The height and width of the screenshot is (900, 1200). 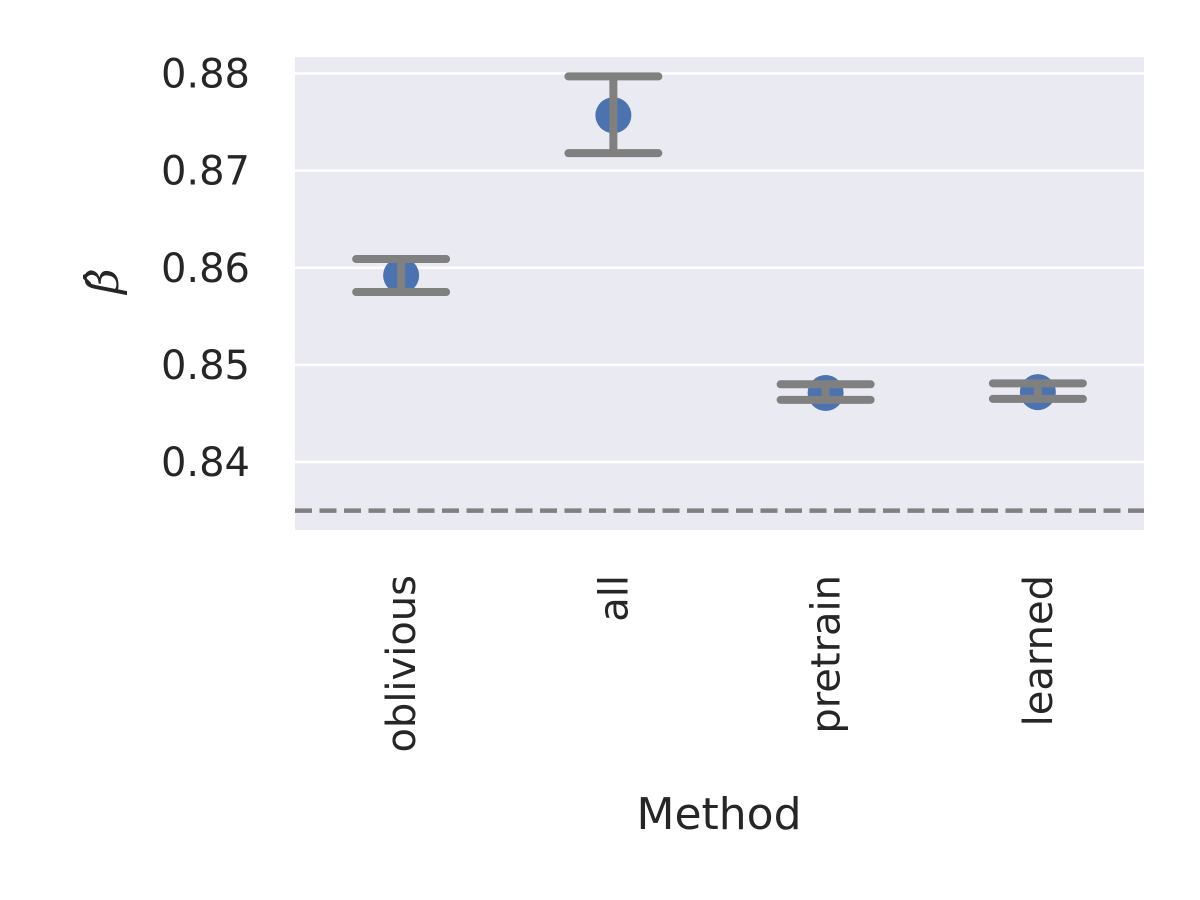 I want to click on y-tick-label: 0.86, so click(x=205, y=269).